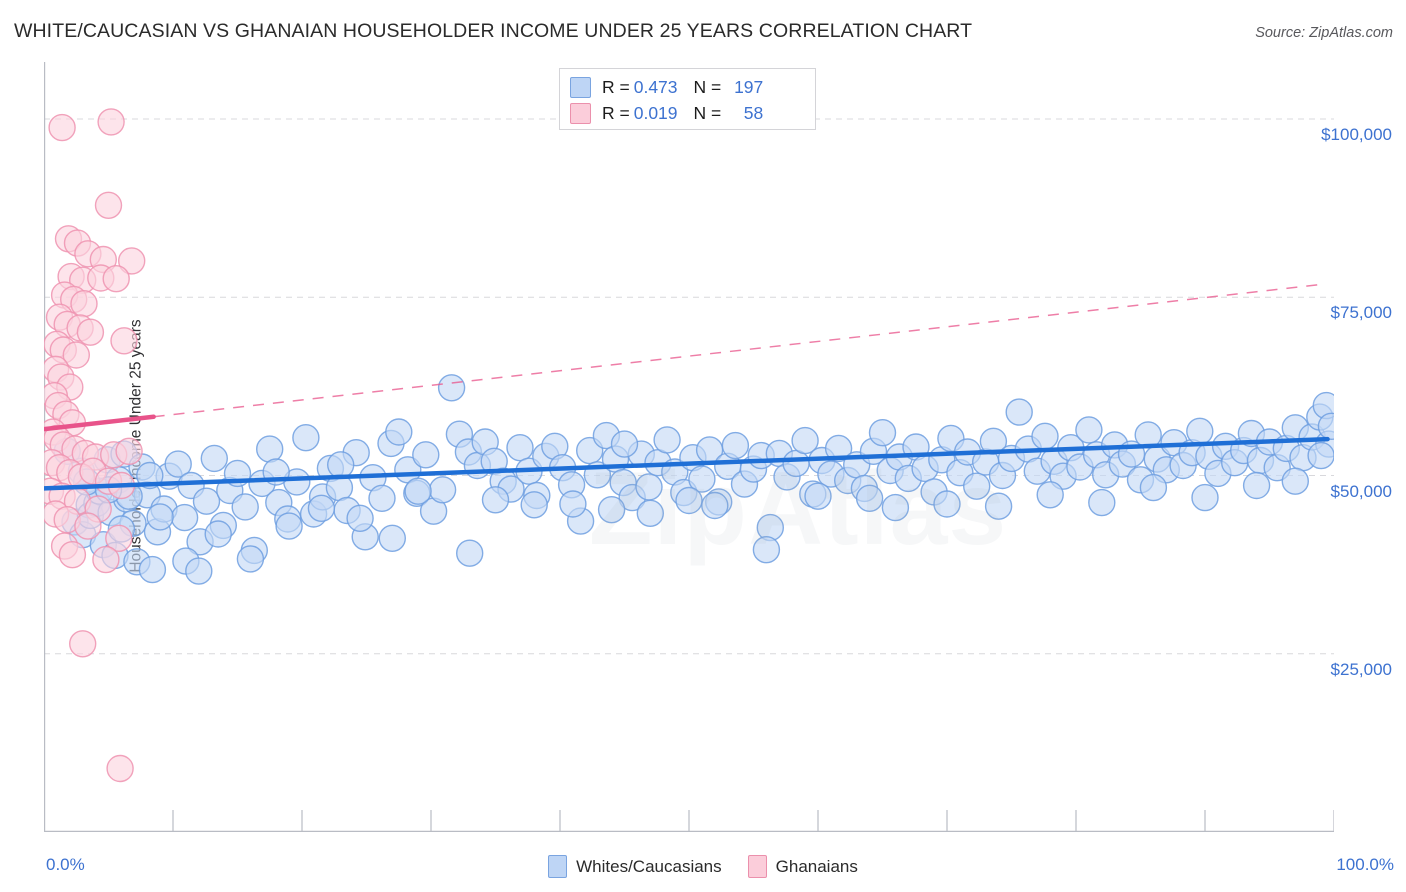  What do you see at coordinates (616, 86) in the screenshot?
I see `r-label-blue: R =` at bounding box center [616, 86].